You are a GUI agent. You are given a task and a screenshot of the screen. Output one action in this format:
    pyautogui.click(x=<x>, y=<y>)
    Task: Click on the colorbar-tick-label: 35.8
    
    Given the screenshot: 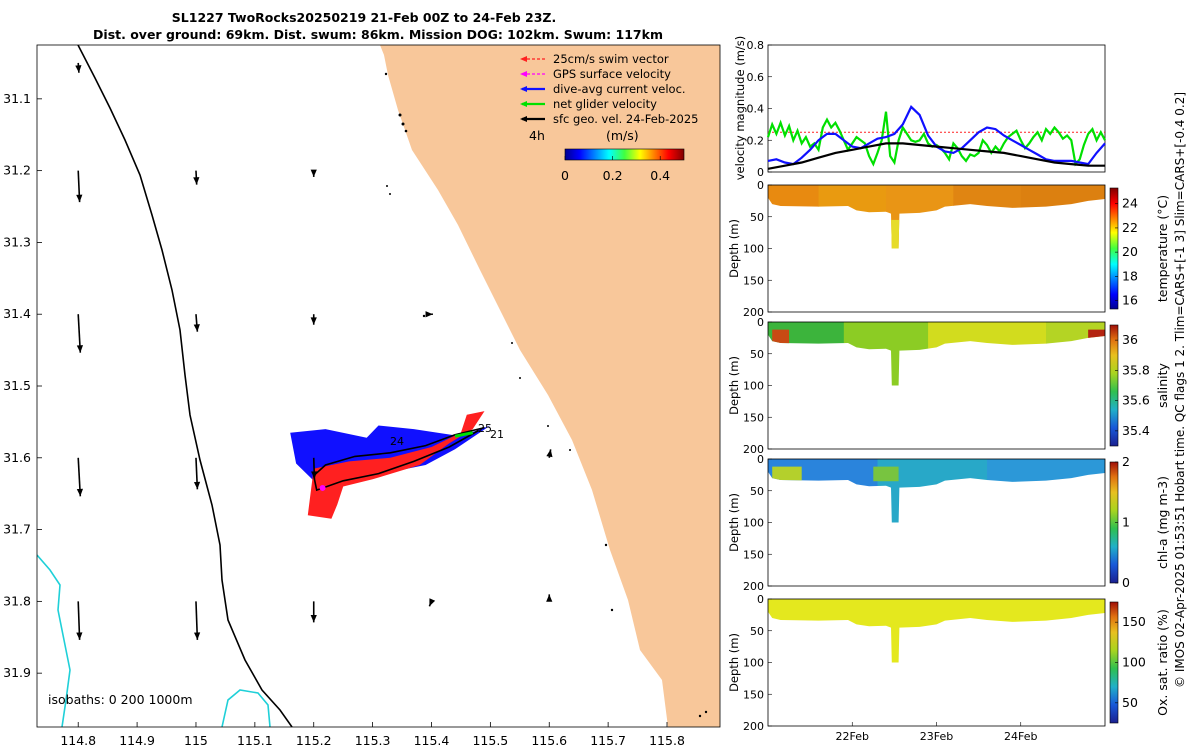 What is the action you would take?
    pyautogui.click(x=1136, y=369)
    